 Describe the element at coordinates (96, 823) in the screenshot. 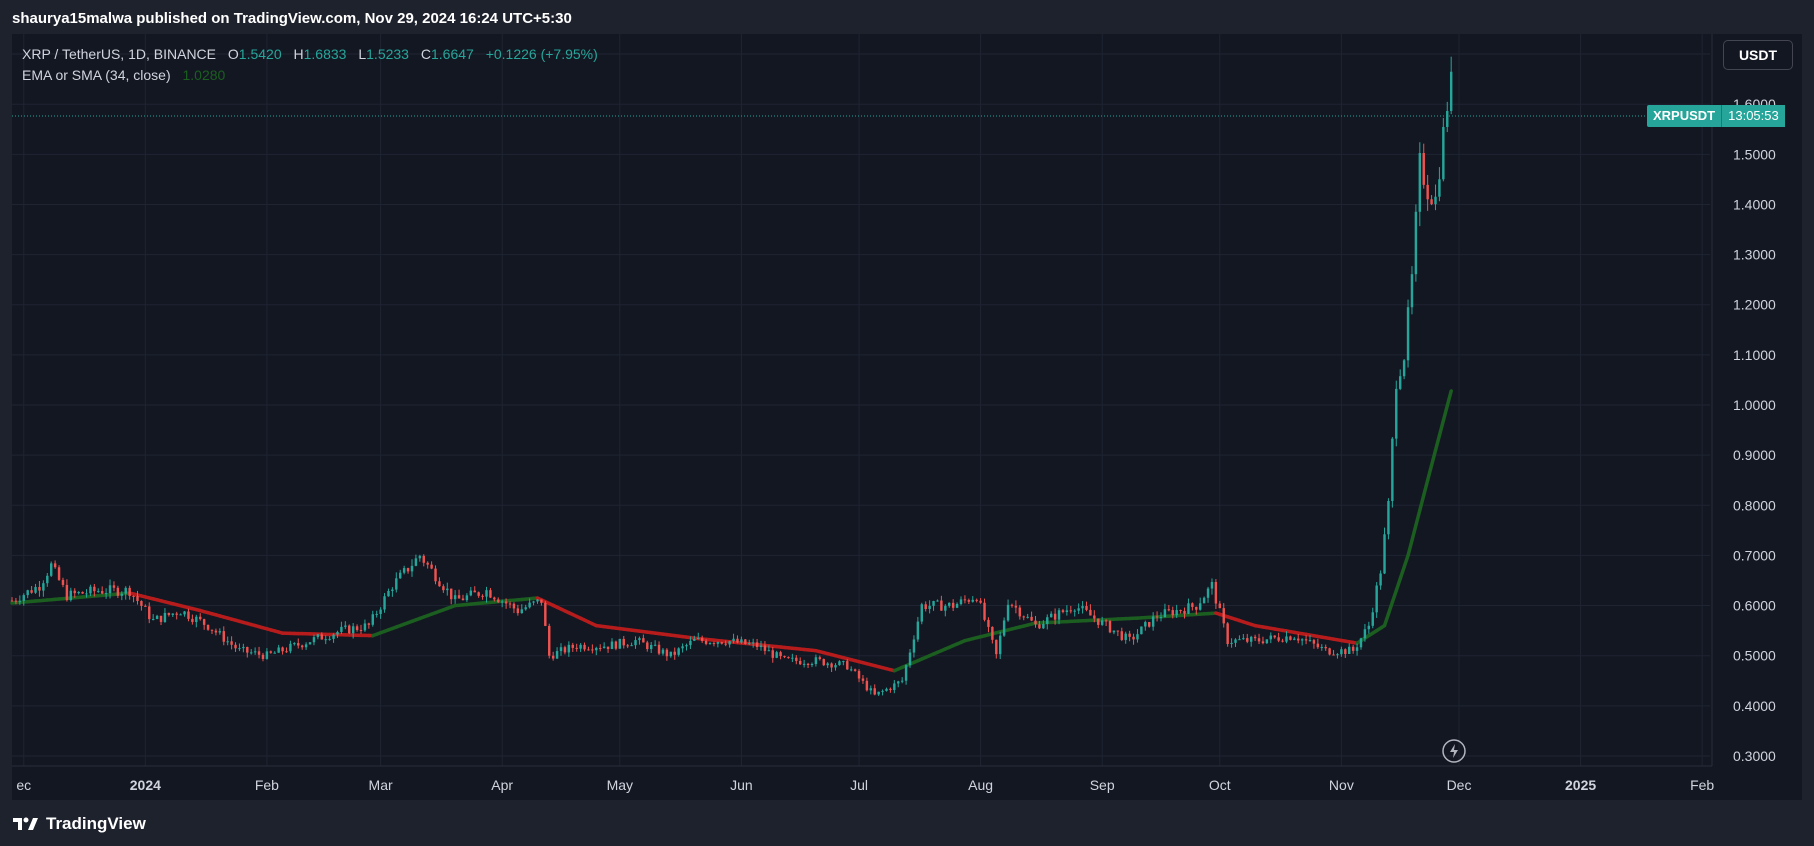

I see `tradingview-brand: TradingView` at that location.